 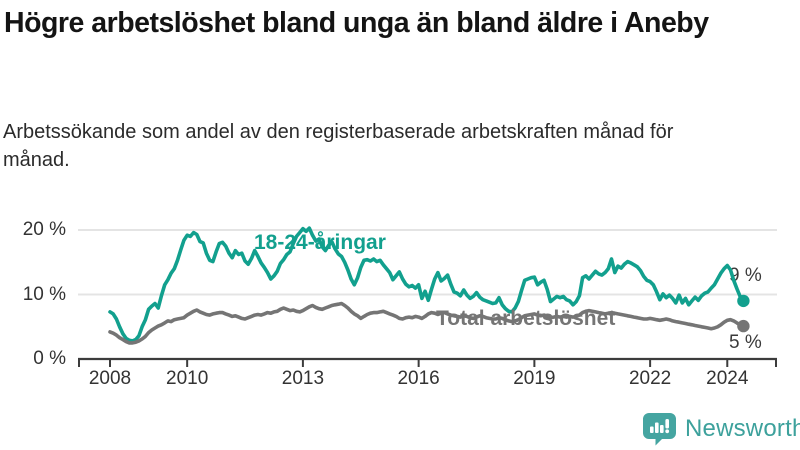 What do you see at coordinates (745, 275) in the screenshot?
I see `end-value-label-youth: 9 %` at bounding box center [745, 275].